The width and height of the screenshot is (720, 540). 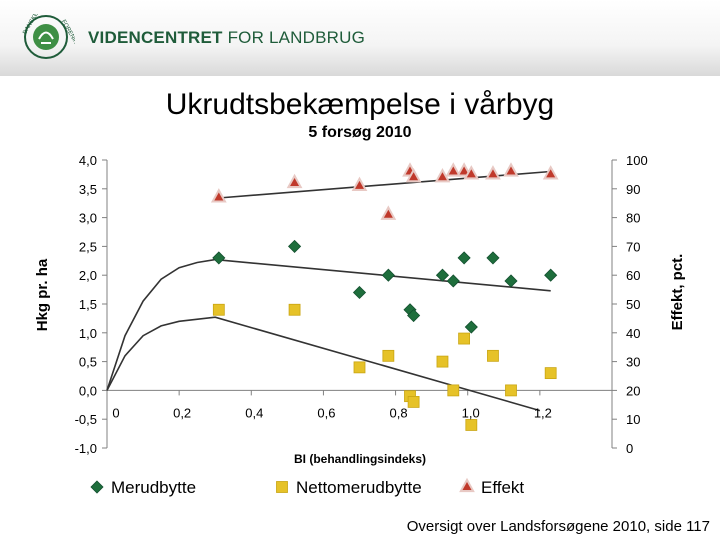 I want to click on y2-tick-label: 0, so click(x=629, y=448).